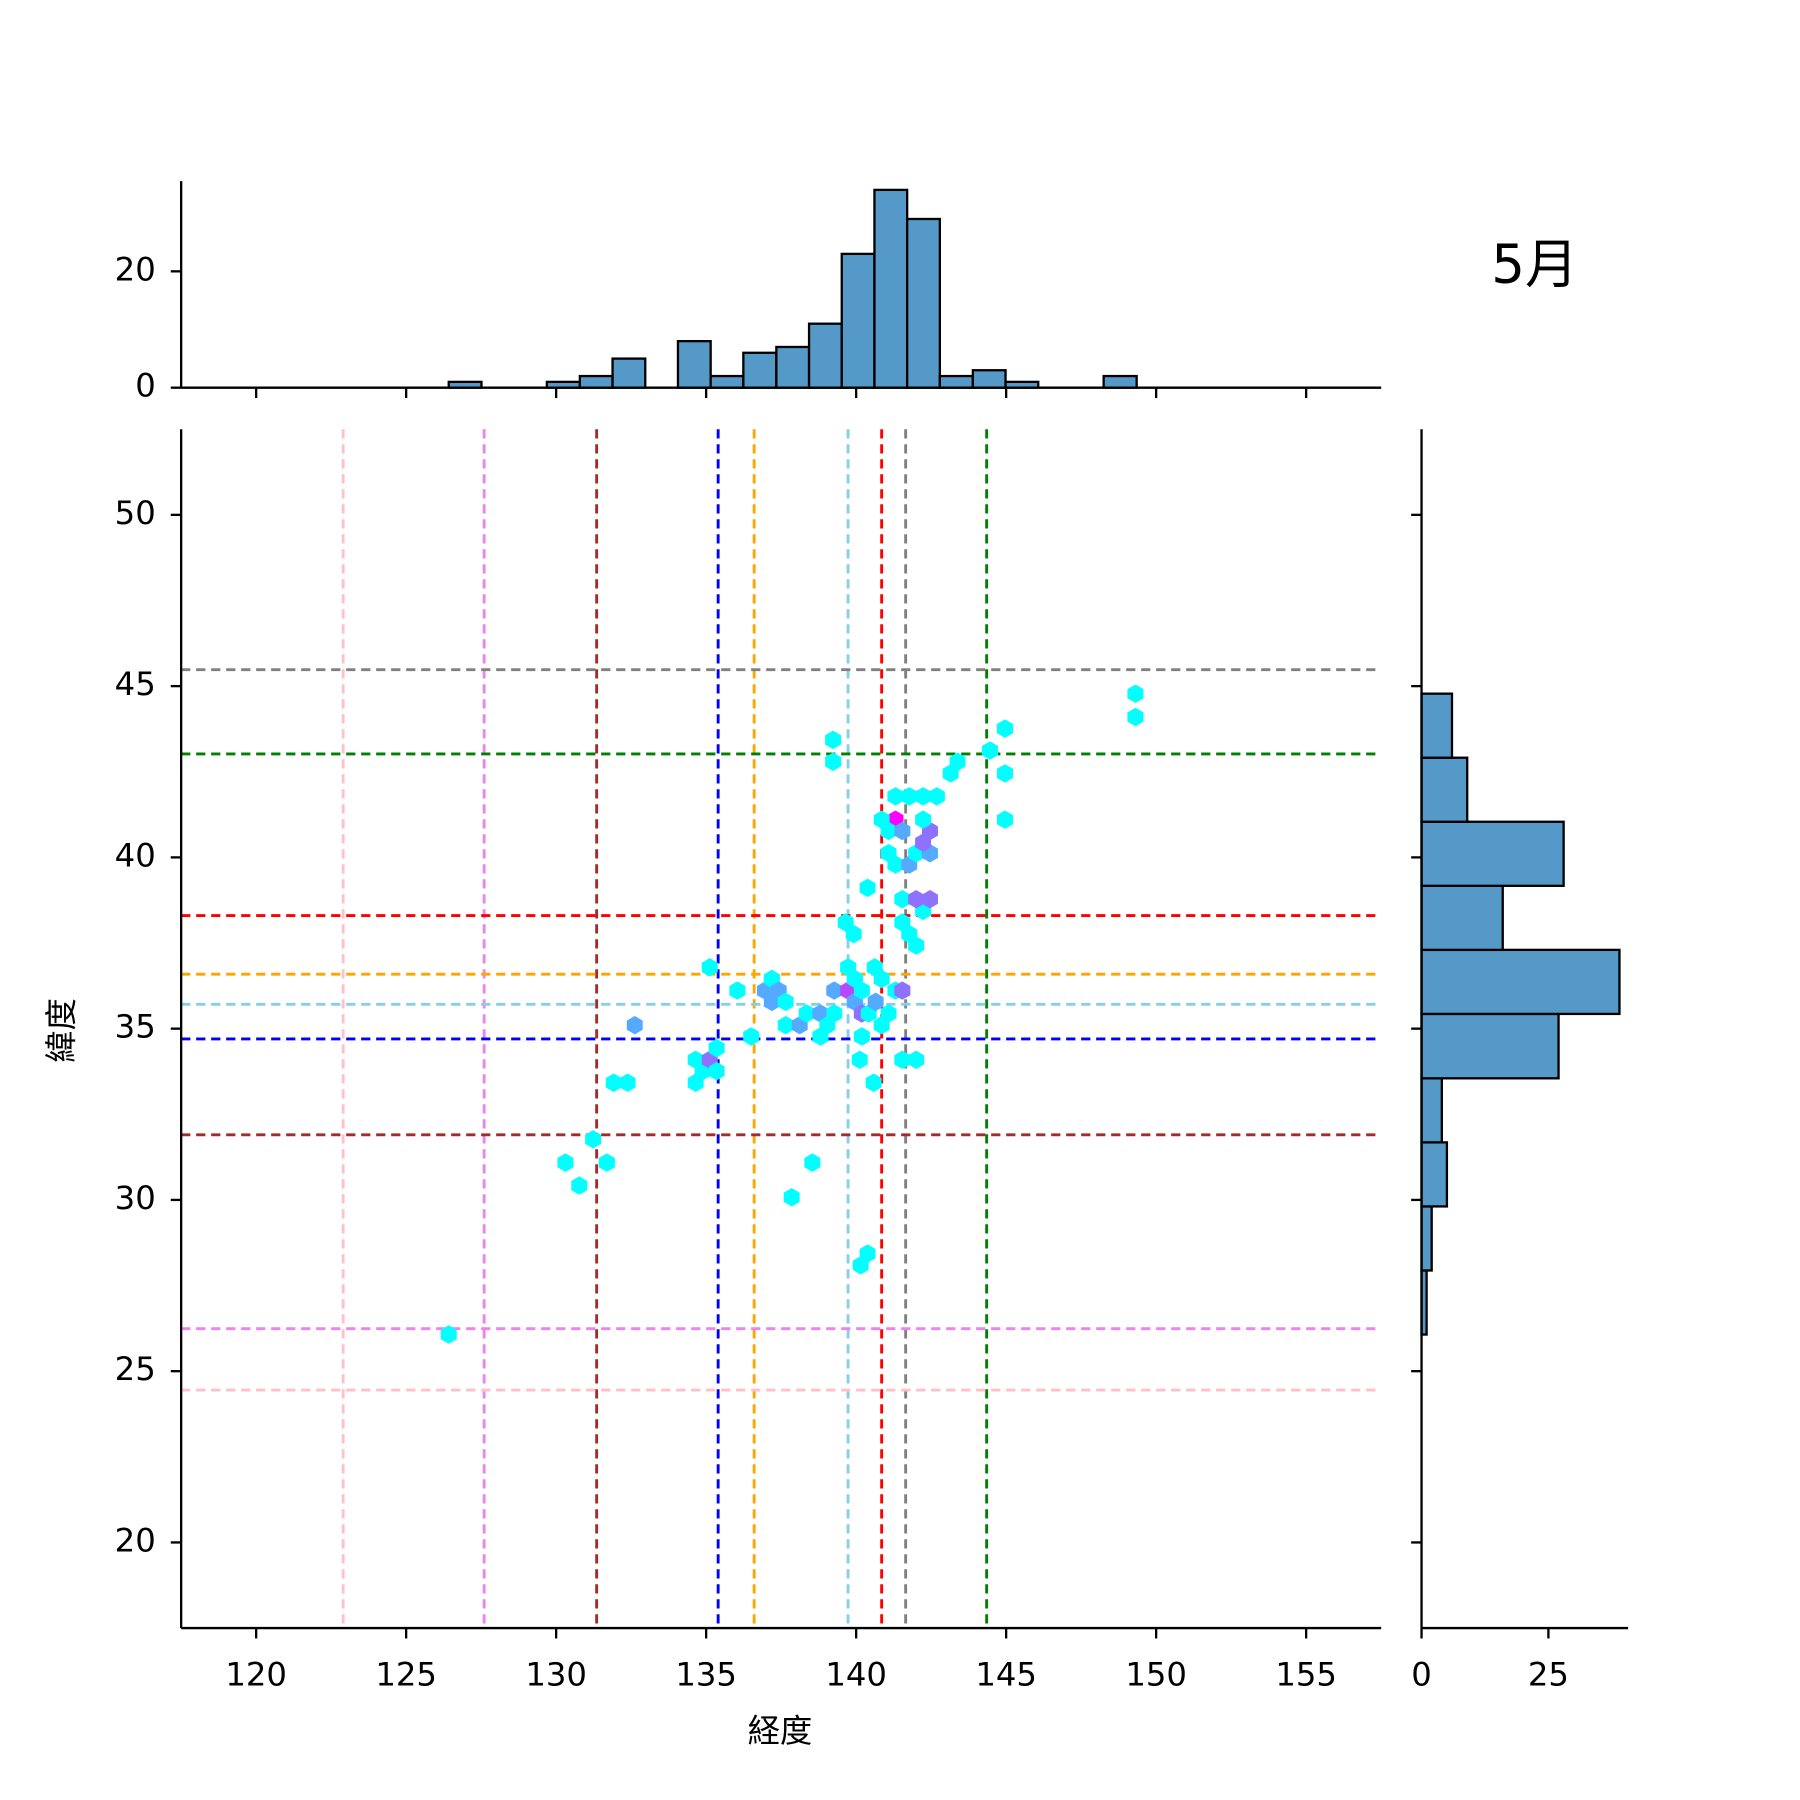 Image resolution: width=1800 pixels, height=1800 pixels. Describe the element at coordinates (135, 684) in the screenshot. I see `y-tick-label: 45` at that location.